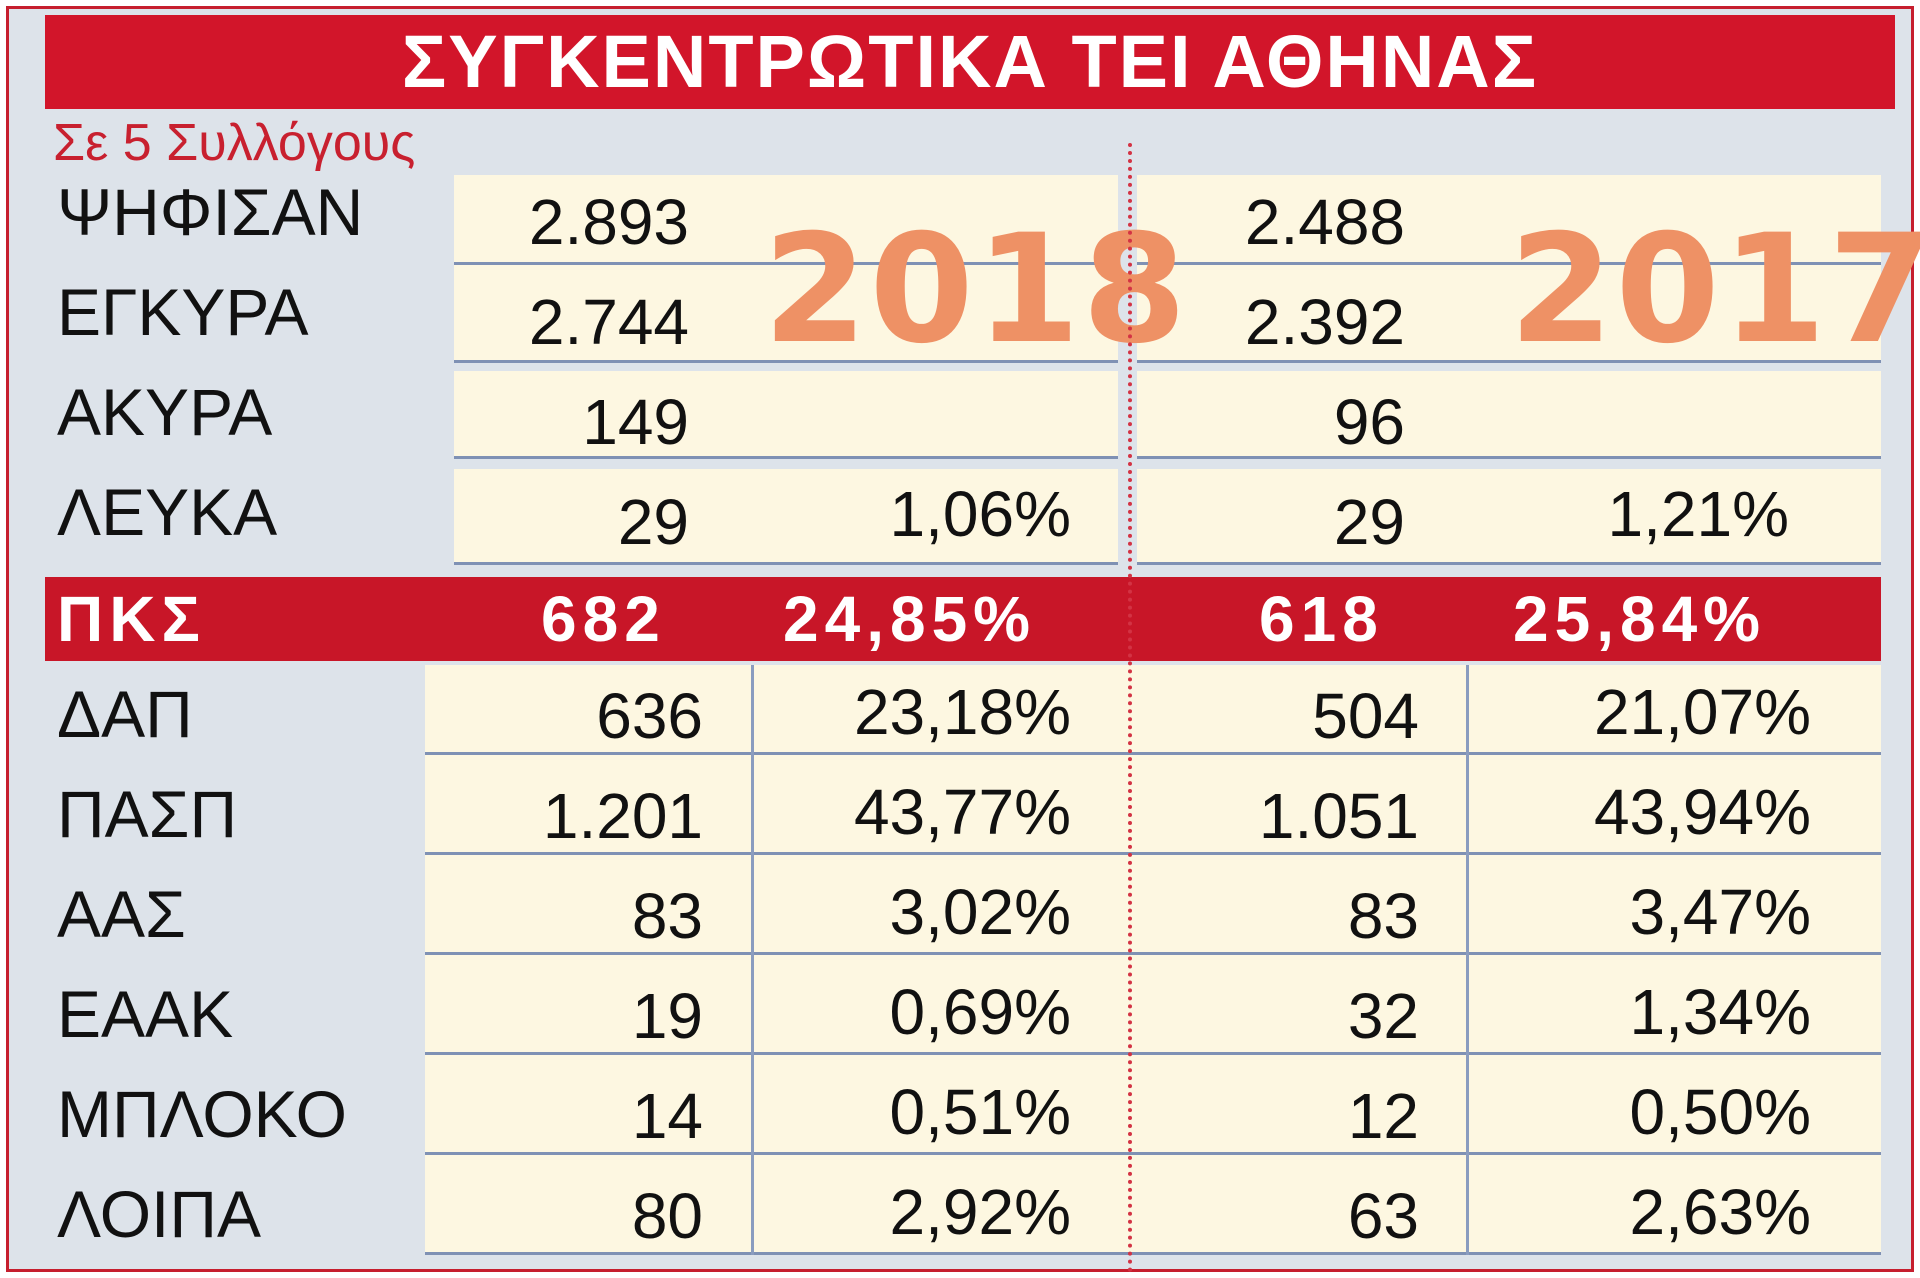 The width and height of the screenshot is (1920, 1278). What do you see at coordinates (1324, 322) in the screenshot?
I see `value-2017: 2.392` at bounding box center [1324, 322].